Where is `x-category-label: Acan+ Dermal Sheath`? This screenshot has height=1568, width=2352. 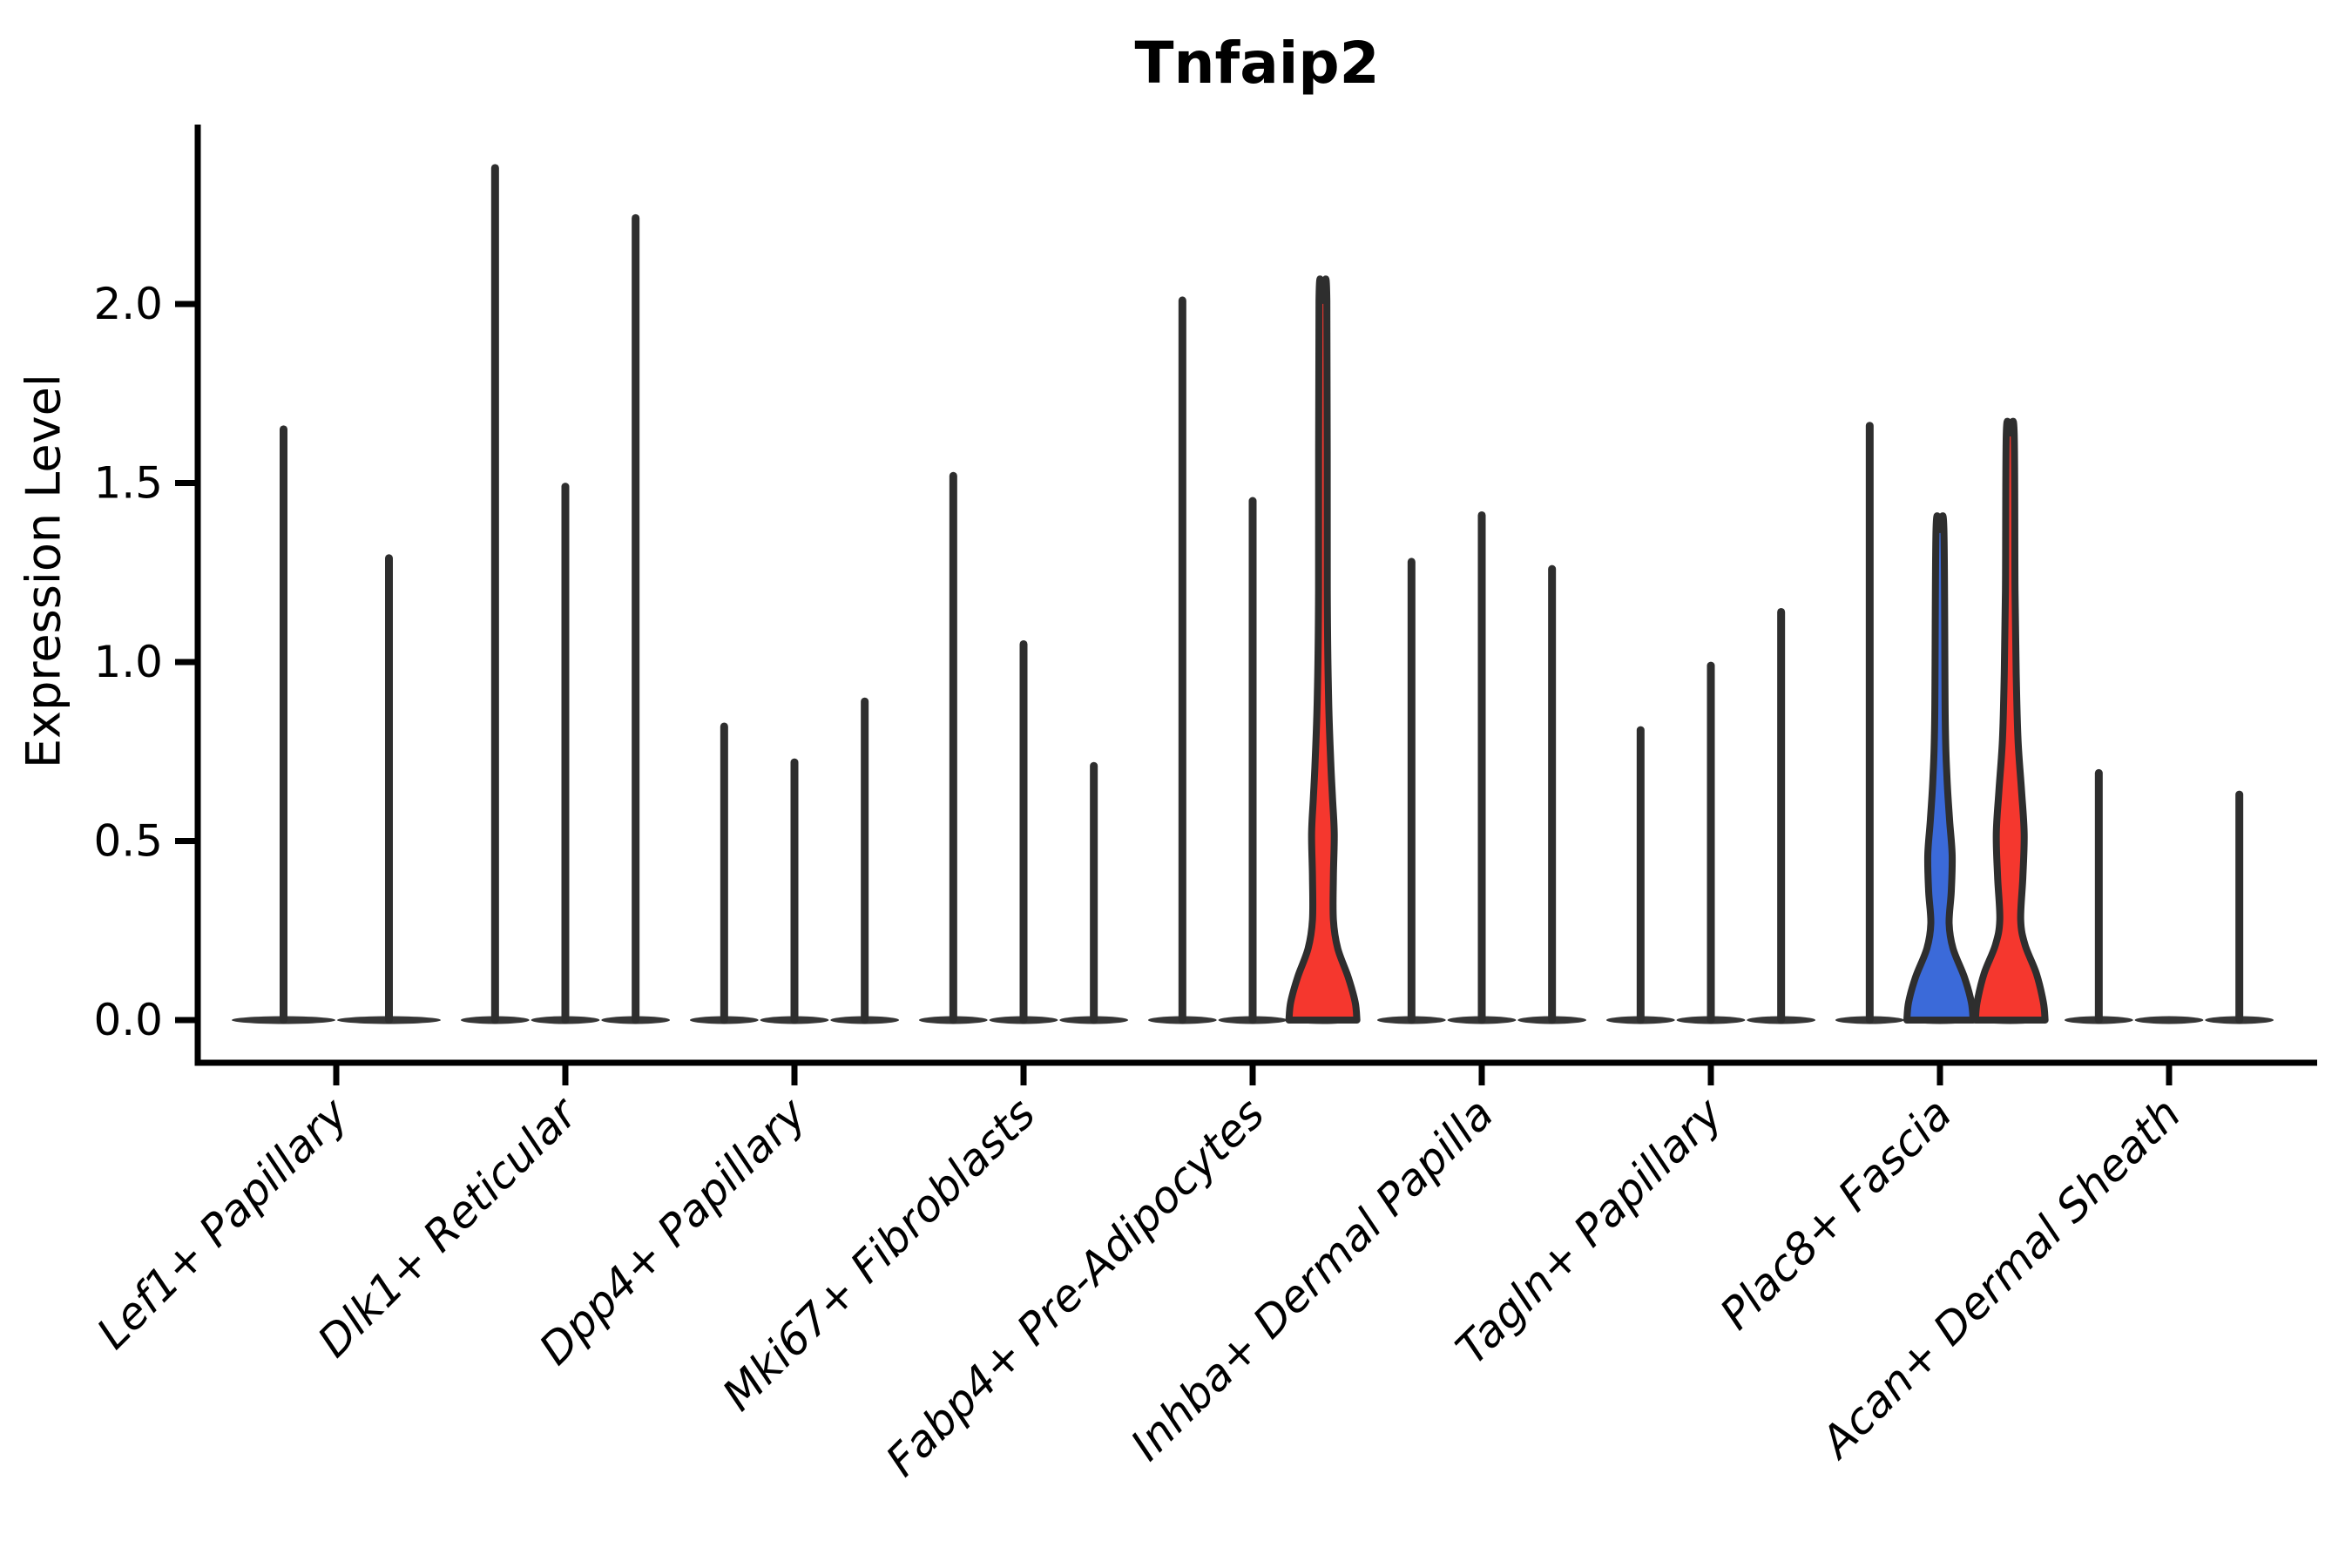 x-category-label: Acan+ Dermal Sheath is located at coordinates (2001, 1278).